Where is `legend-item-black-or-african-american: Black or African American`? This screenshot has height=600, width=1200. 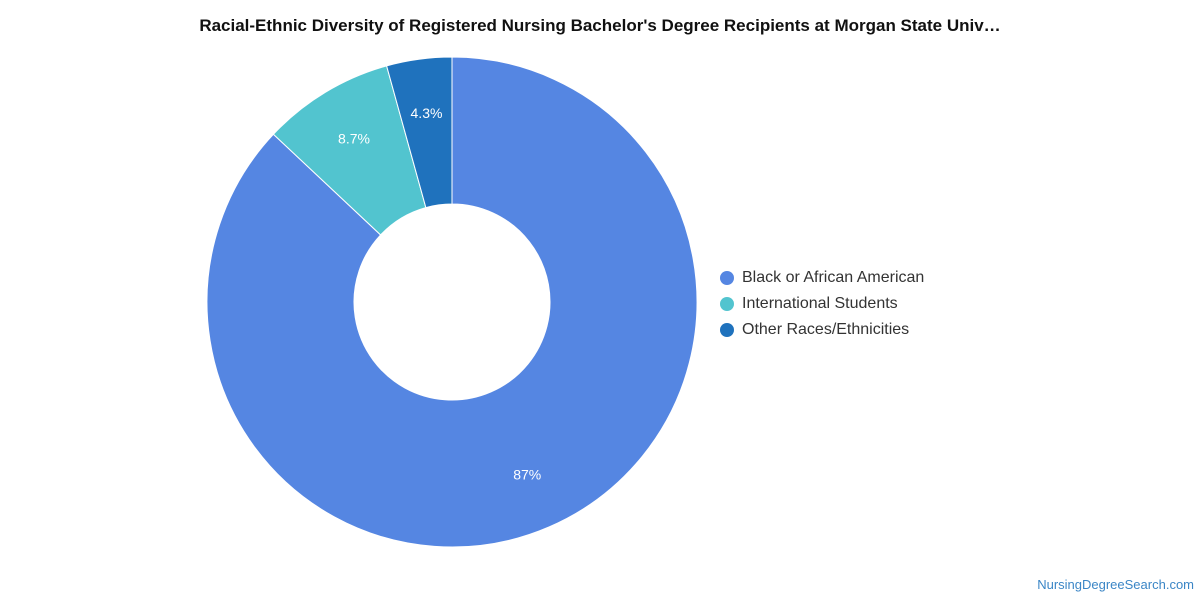
legend-item-black-or-african-american: Black or African American is located at coordinates (822, 278).